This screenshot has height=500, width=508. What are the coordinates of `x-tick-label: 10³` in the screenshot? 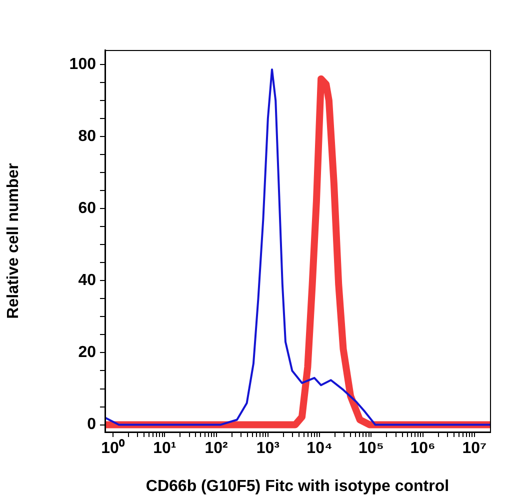 It's located at (268, 449).